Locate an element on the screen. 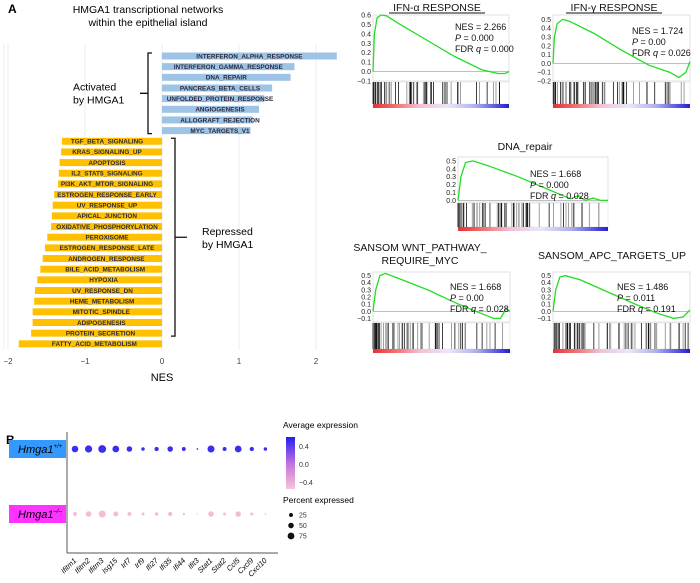 This screenshot has height=583, width=700. x-tick-label: 0 is located at coordinates (162, 361).